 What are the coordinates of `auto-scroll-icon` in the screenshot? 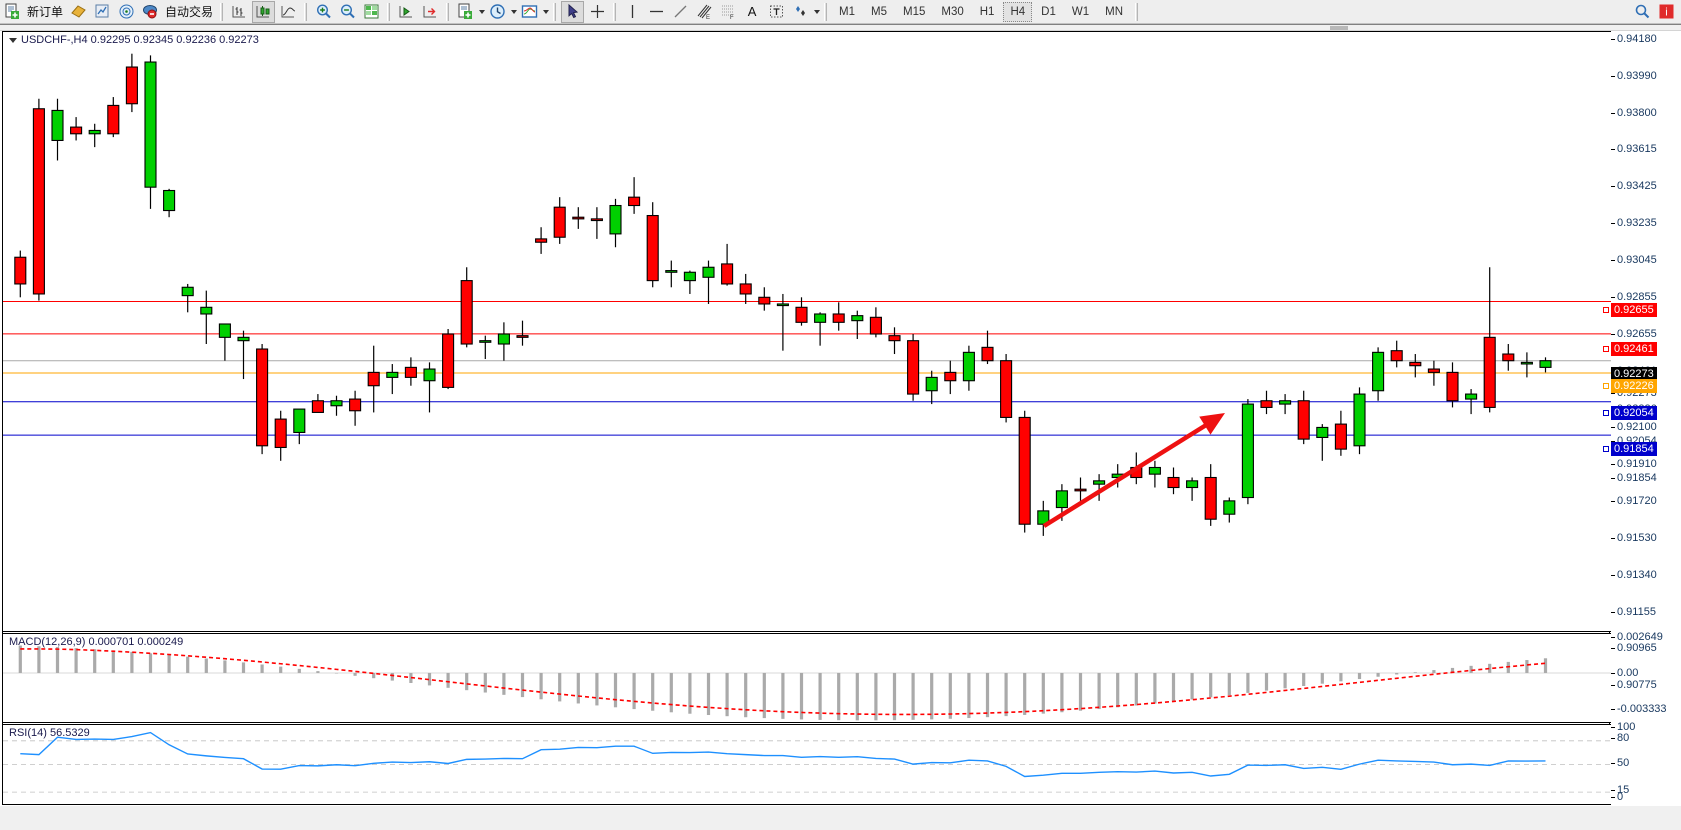 It's located at (430, 12).